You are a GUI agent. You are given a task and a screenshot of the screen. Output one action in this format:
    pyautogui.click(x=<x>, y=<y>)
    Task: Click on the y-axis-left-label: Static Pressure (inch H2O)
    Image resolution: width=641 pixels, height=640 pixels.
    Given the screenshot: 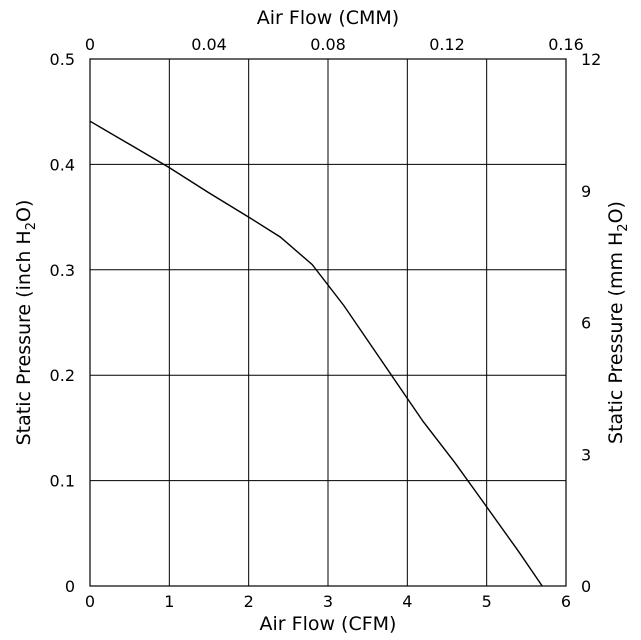 What is the action you would take?
    pyautogui.click(x=26, y=323)
    